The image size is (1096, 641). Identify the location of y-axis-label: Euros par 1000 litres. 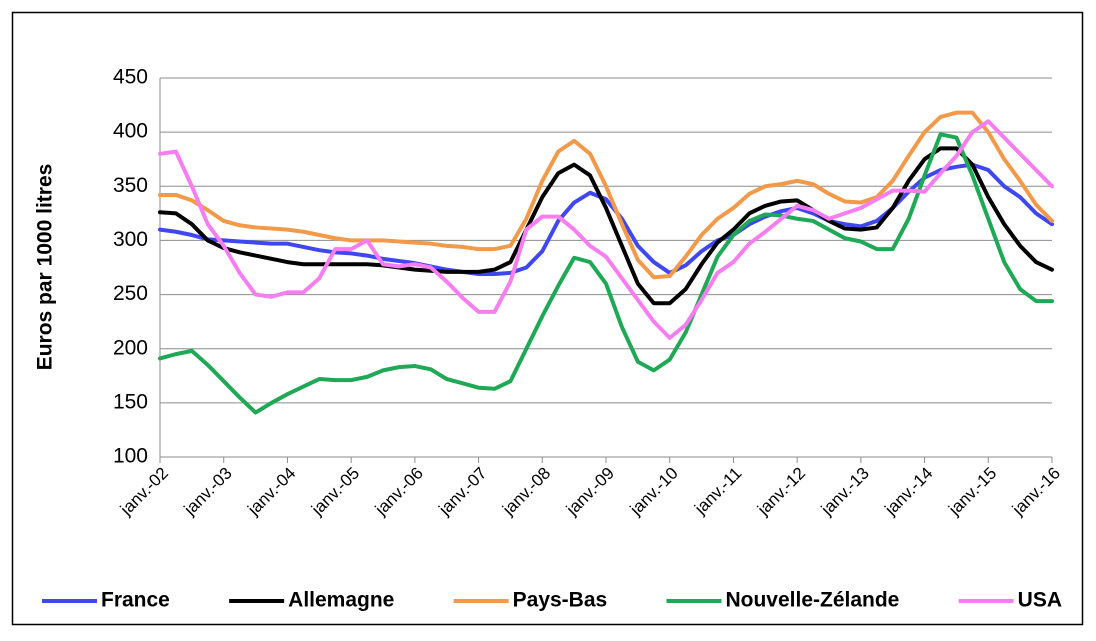
(45, 267).